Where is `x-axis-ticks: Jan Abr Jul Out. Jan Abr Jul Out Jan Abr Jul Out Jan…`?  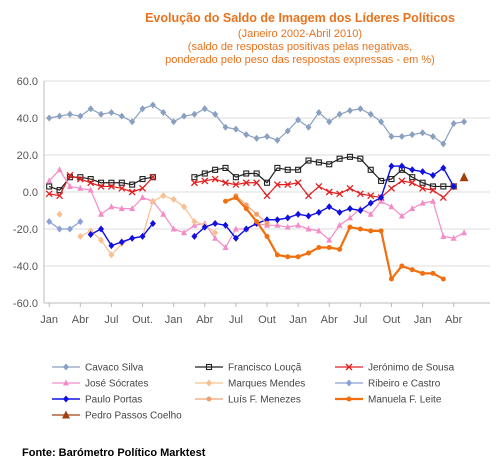 x-axis-ticks: Jan Abr Jul Out. Jan Abr Jul Out Jan Abr Jul Out Jan… is located at coordinates (251, 314).